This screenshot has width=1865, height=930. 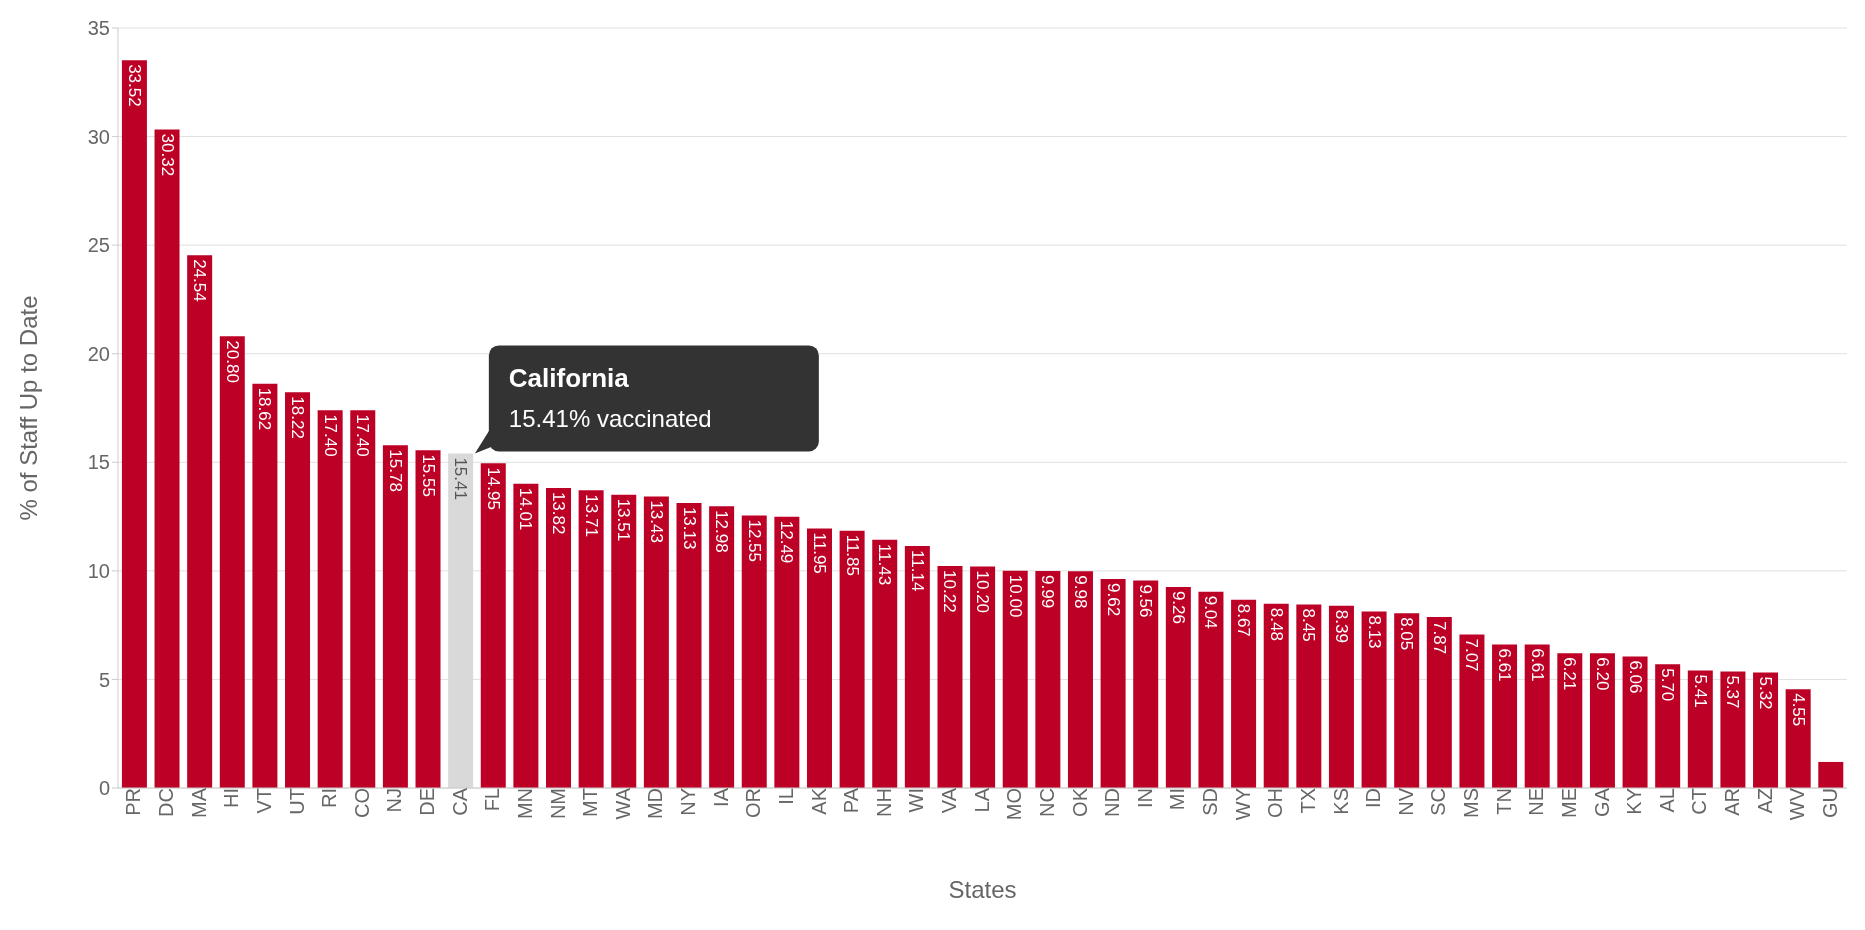 I want to click on data-label: 13.43, so click(x=656, y=521).